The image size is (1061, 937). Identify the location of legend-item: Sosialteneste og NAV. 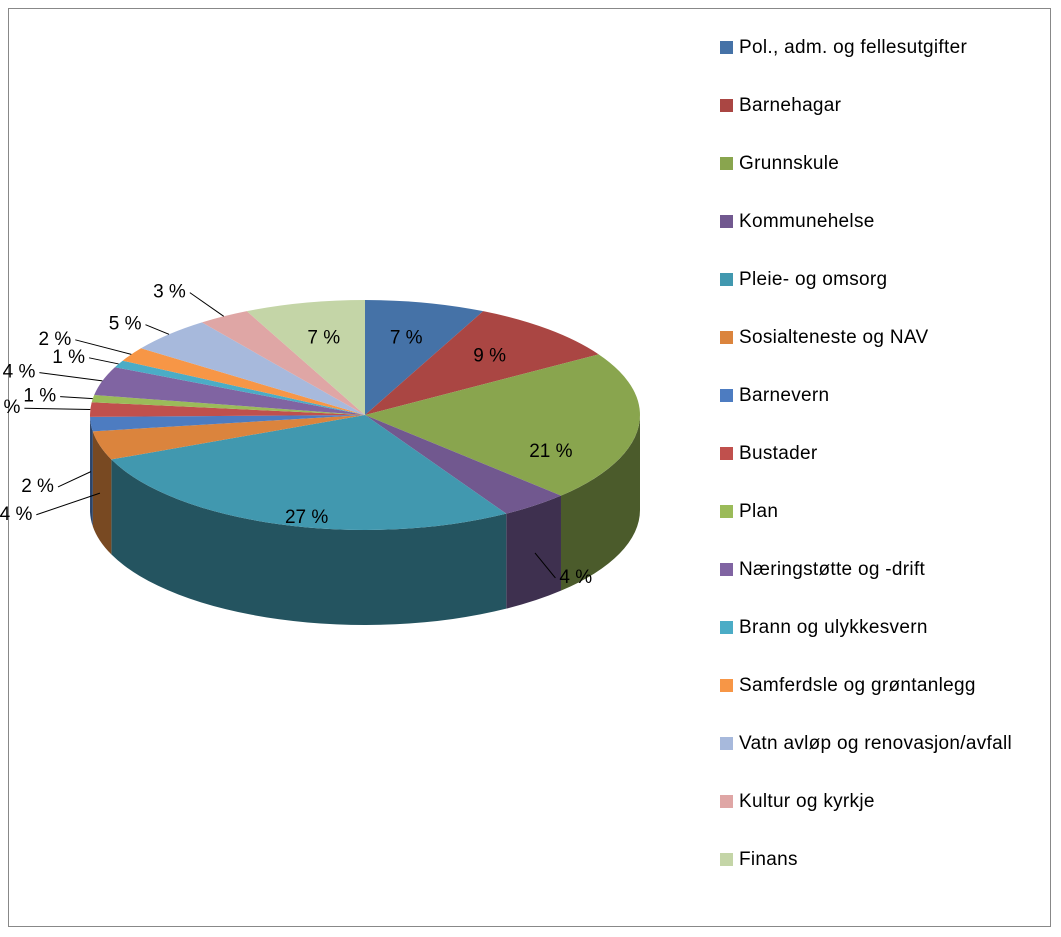
(880, 337).